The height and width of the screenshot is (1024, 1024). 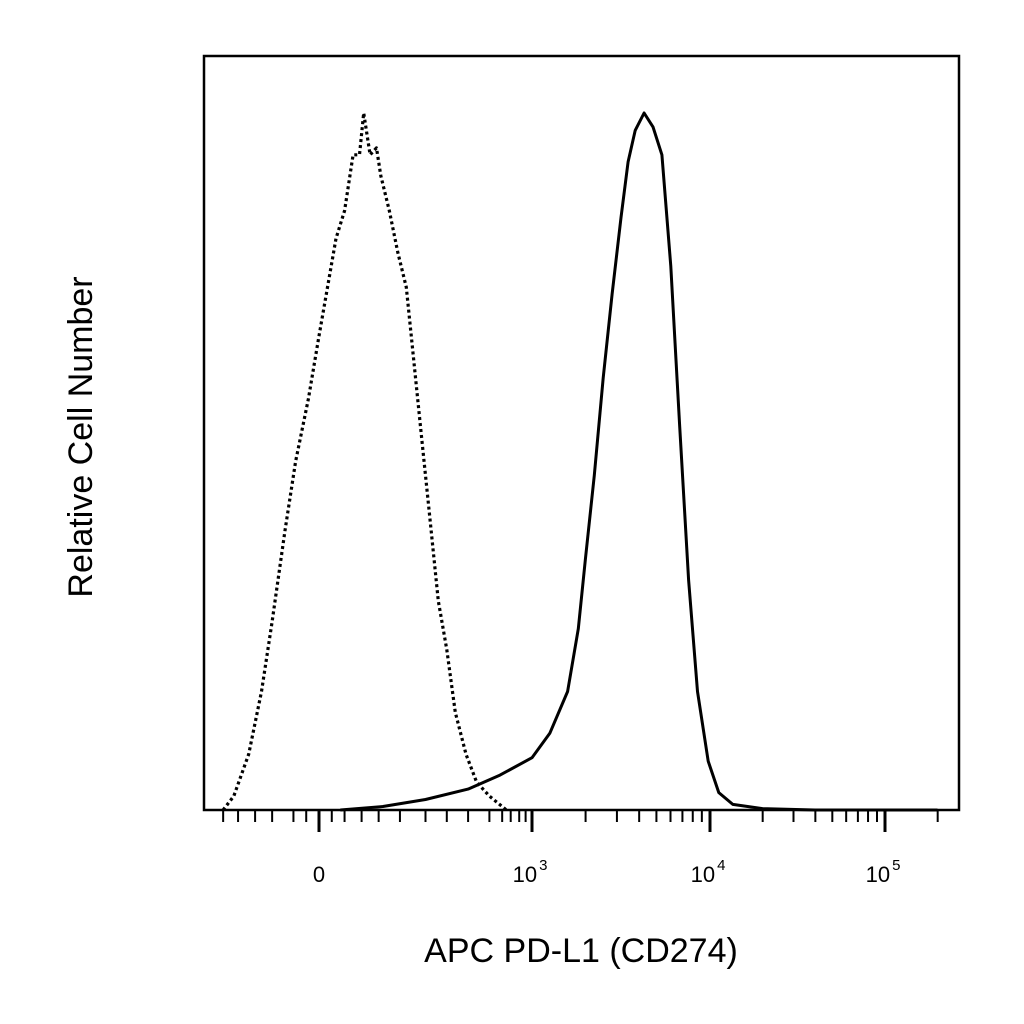 I want to click on x-tick-label: 10 5, so click(x=883, y=872).